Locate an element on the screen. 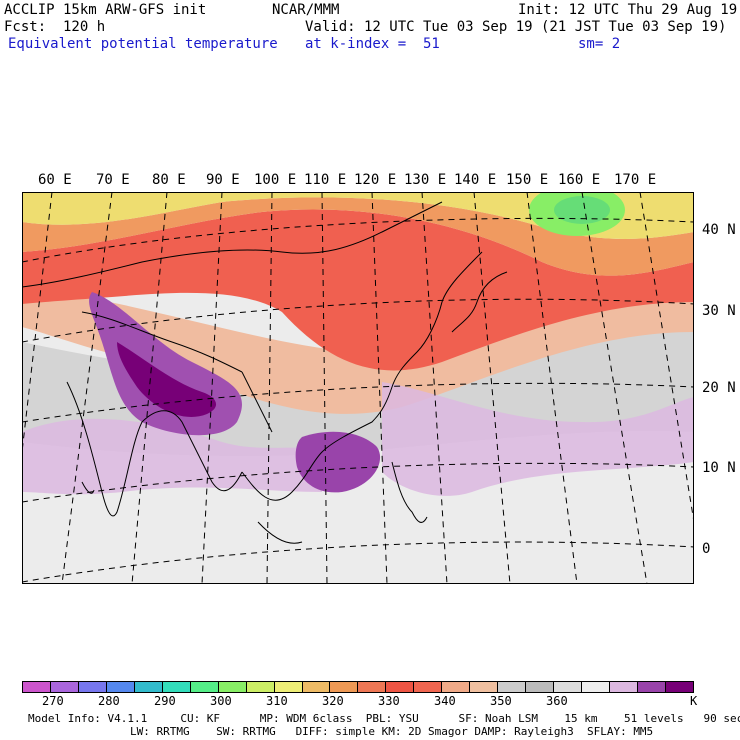  lon-label: 80 E is located at coordinates (169, 180).